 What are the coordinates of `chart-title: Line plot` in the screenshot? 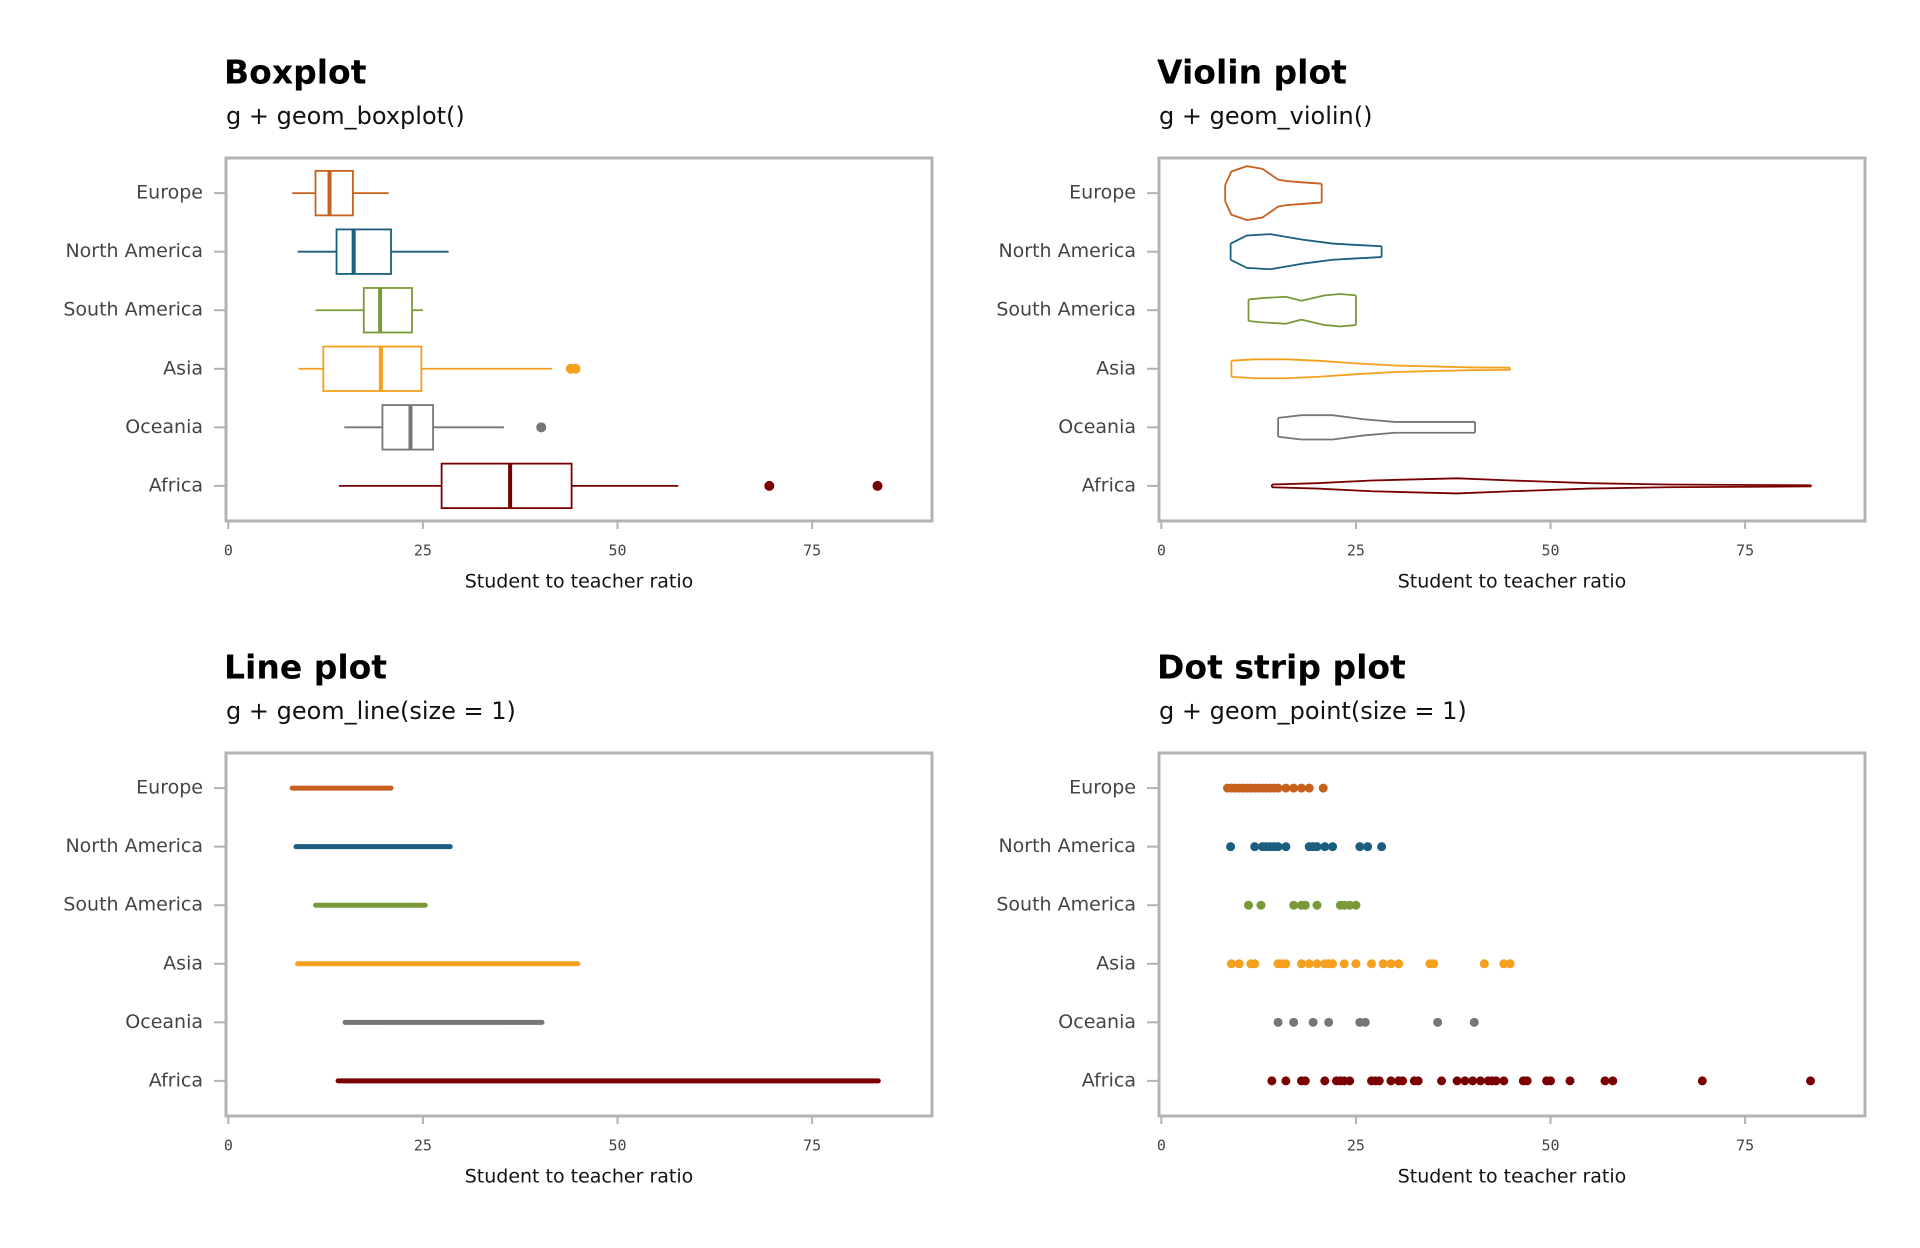 It's located at (305, 667).